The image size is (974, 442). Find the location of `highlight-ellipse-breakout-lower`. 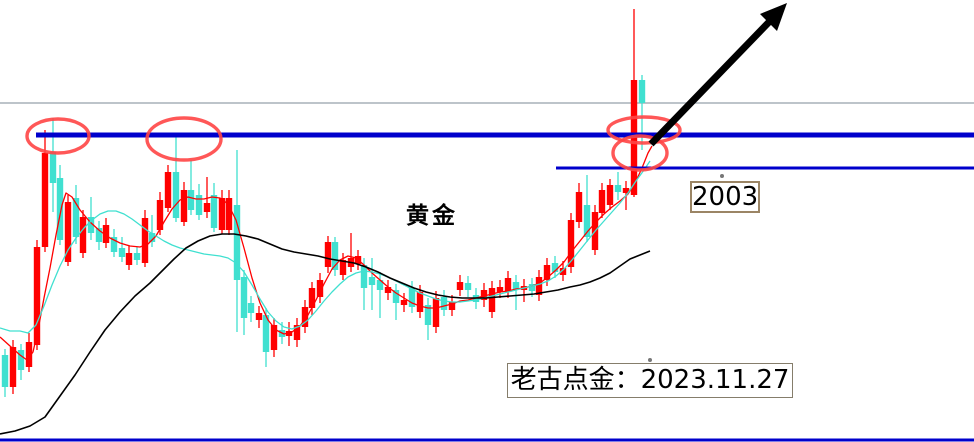

highlight-ellipse-breakout-lower is located at coordinates (640, 153).